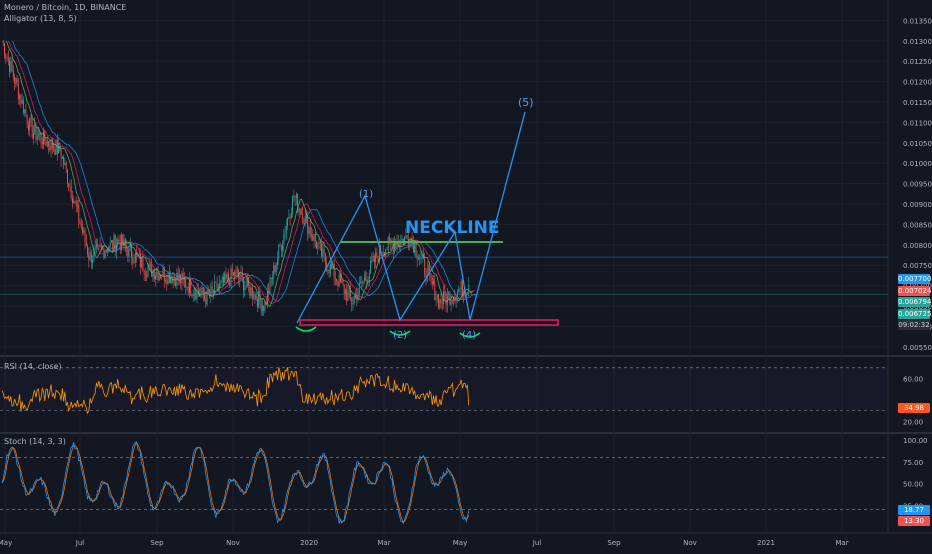  Describe the element at coordinates (766, 543) in the screenshot. I see `x-tick-label: 2021` at that location.